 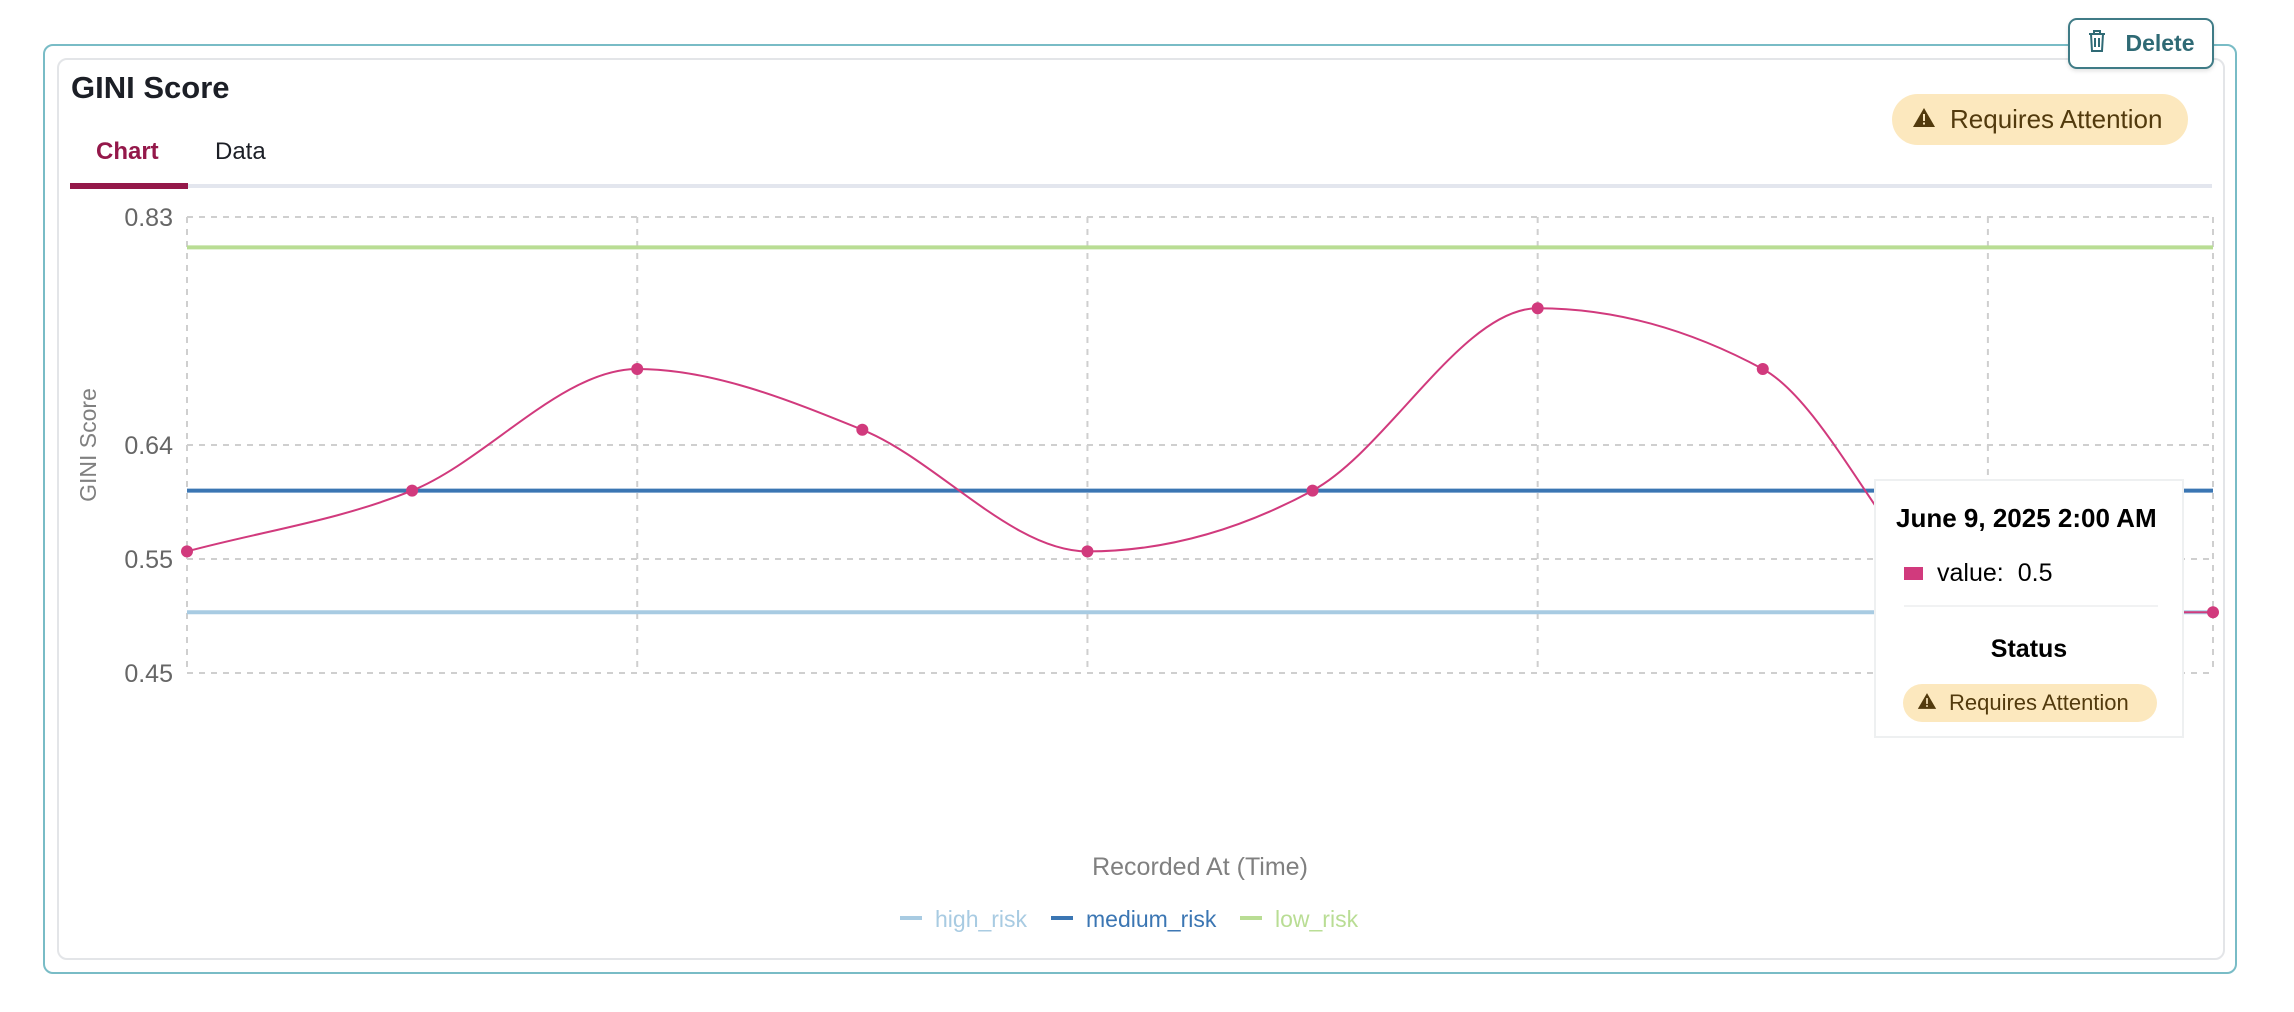 What do you see at coordinates (2039, 702) in the screenshot?
I see `tooltip-status-label: Requires Attention` at bounding box center [2039, 702].